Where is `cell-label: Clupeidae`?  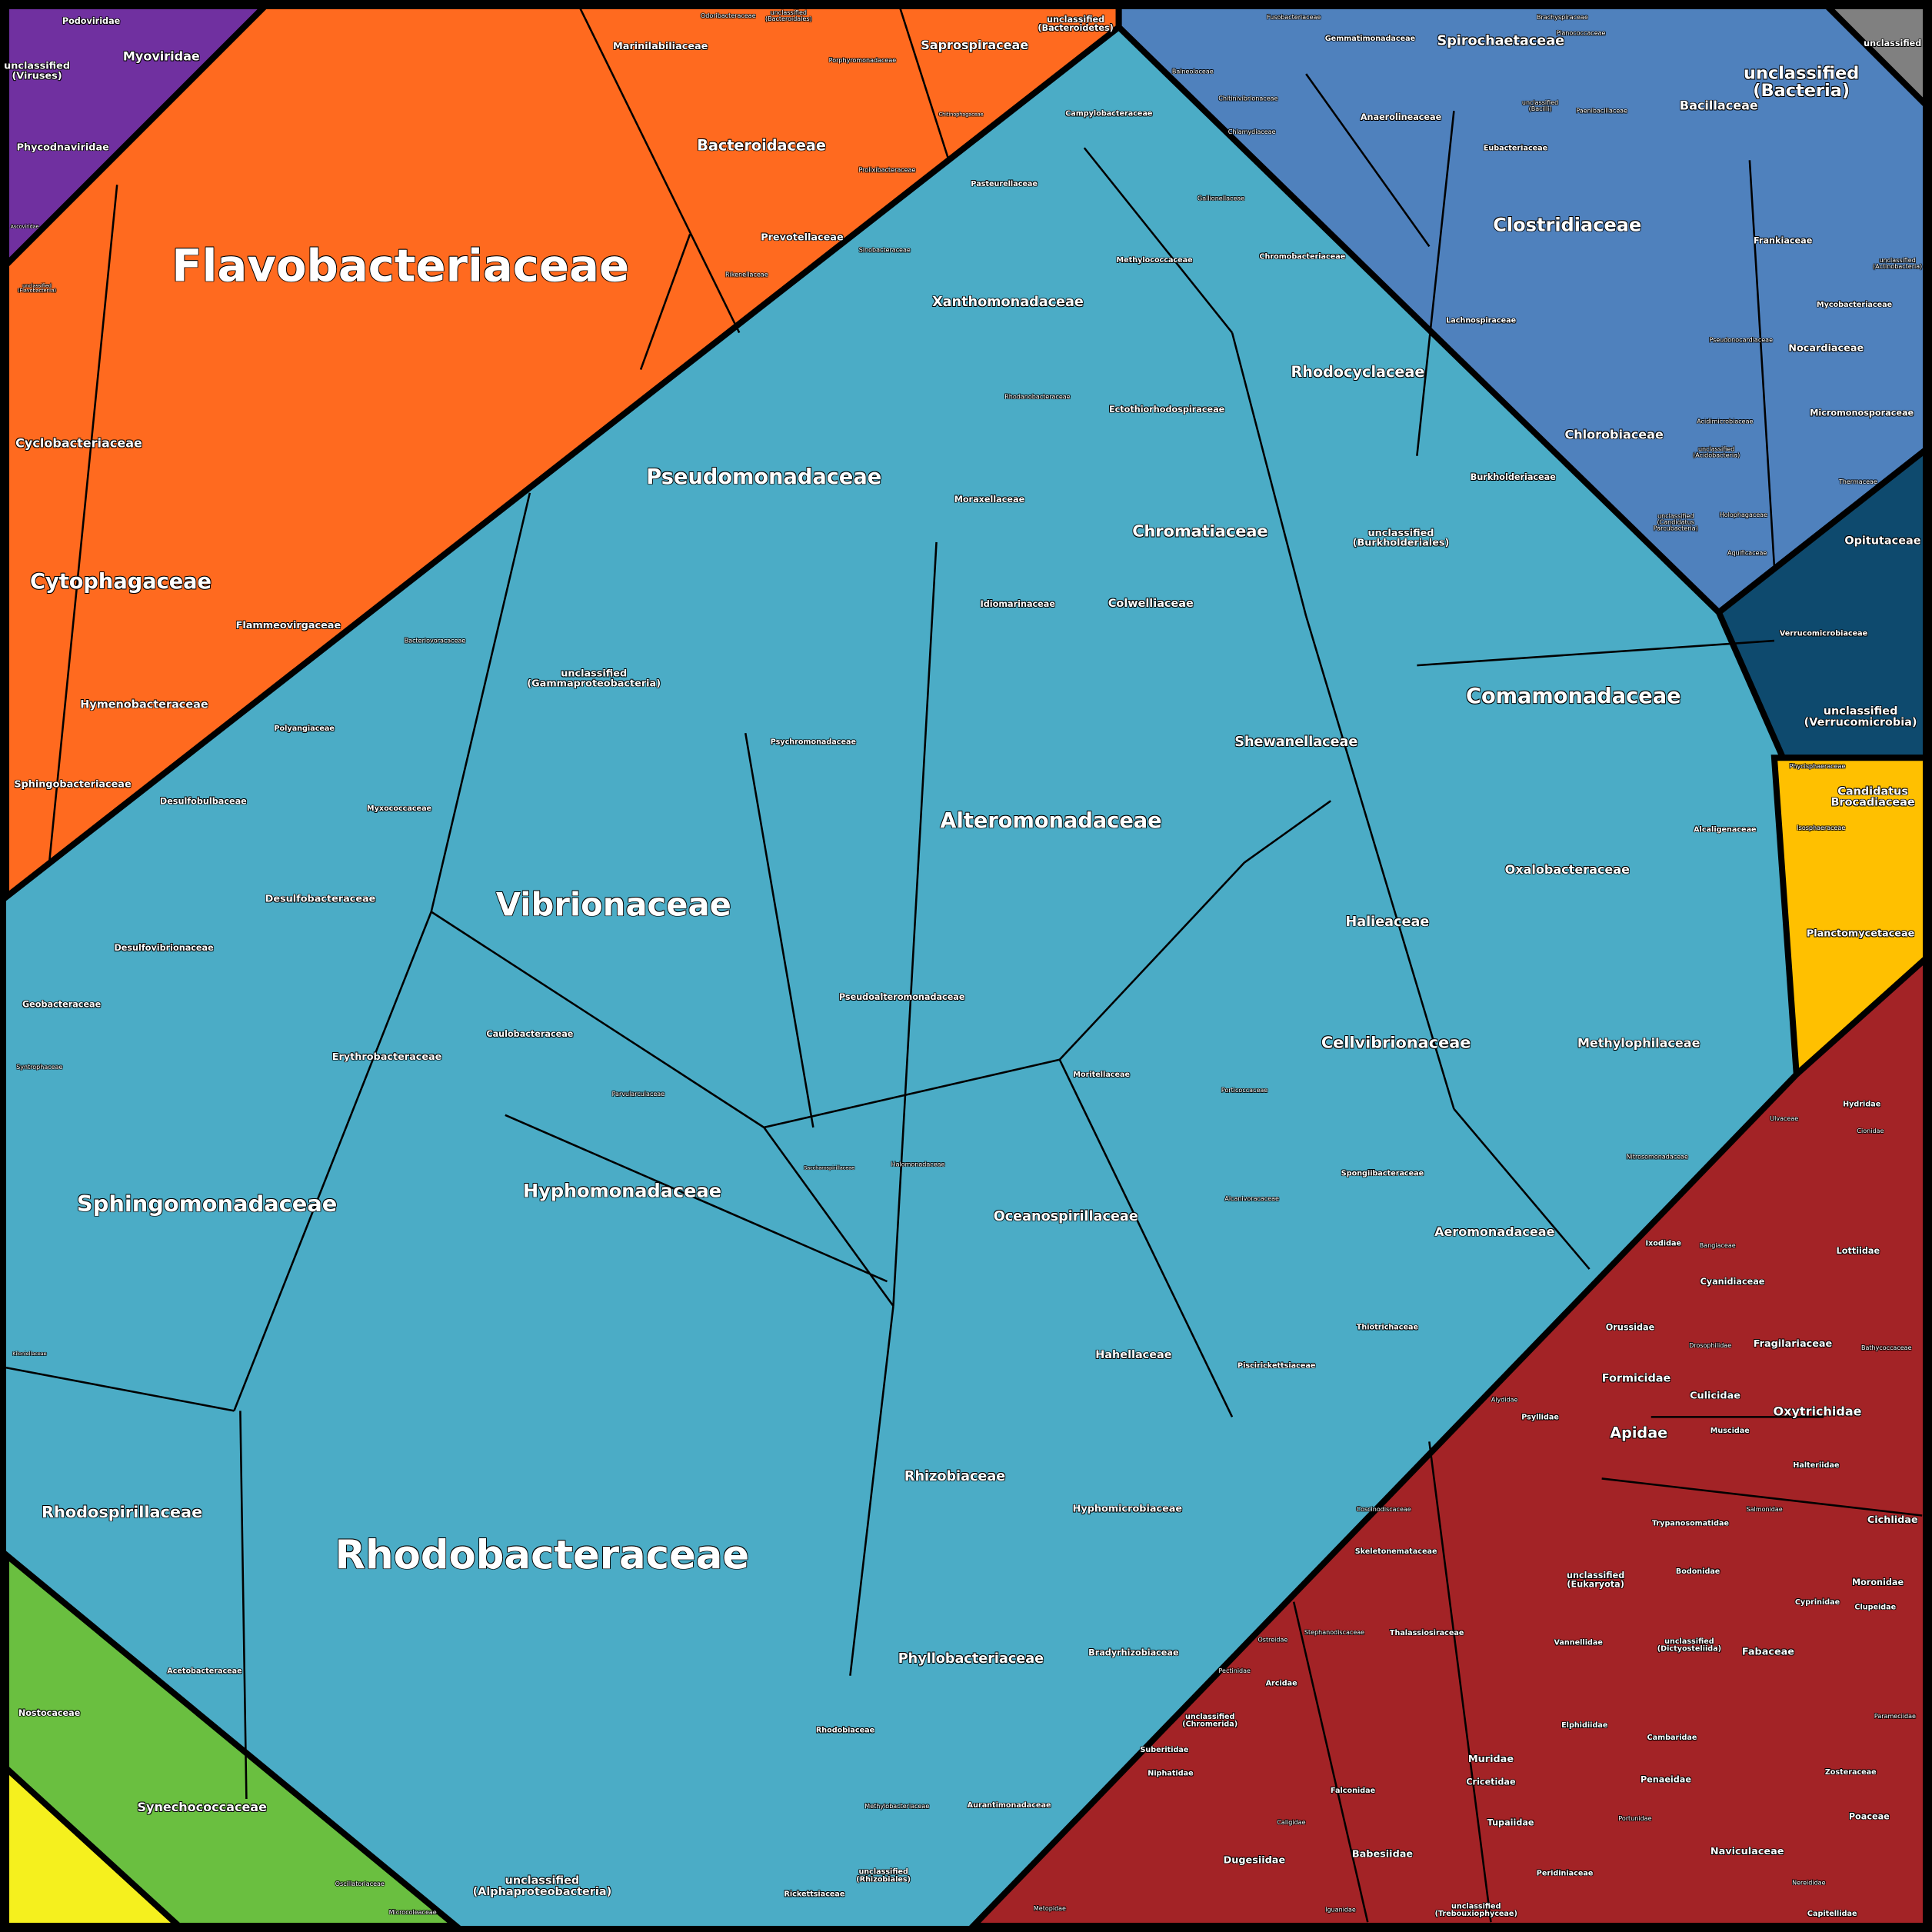
cell-label: Clupeidae is located at coordinates (1875, 1607).